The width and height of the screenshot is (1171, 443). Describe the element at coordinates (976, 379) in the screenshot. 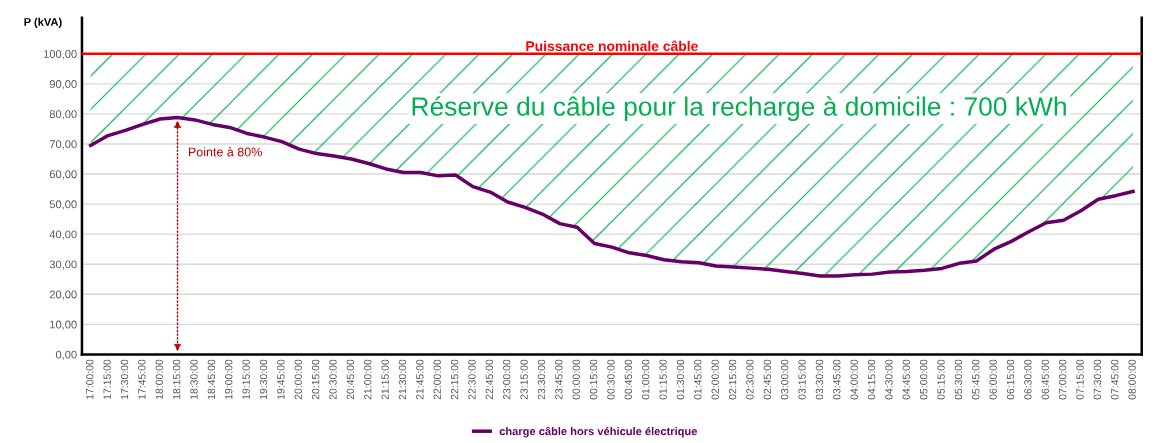

I see `x-tick-label: 05:45:00` at that location.